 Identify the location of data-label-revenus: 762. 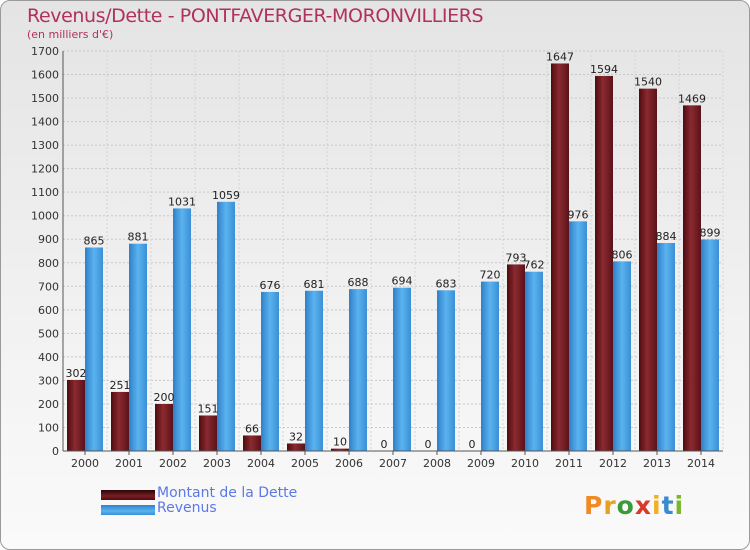
(534, 265).